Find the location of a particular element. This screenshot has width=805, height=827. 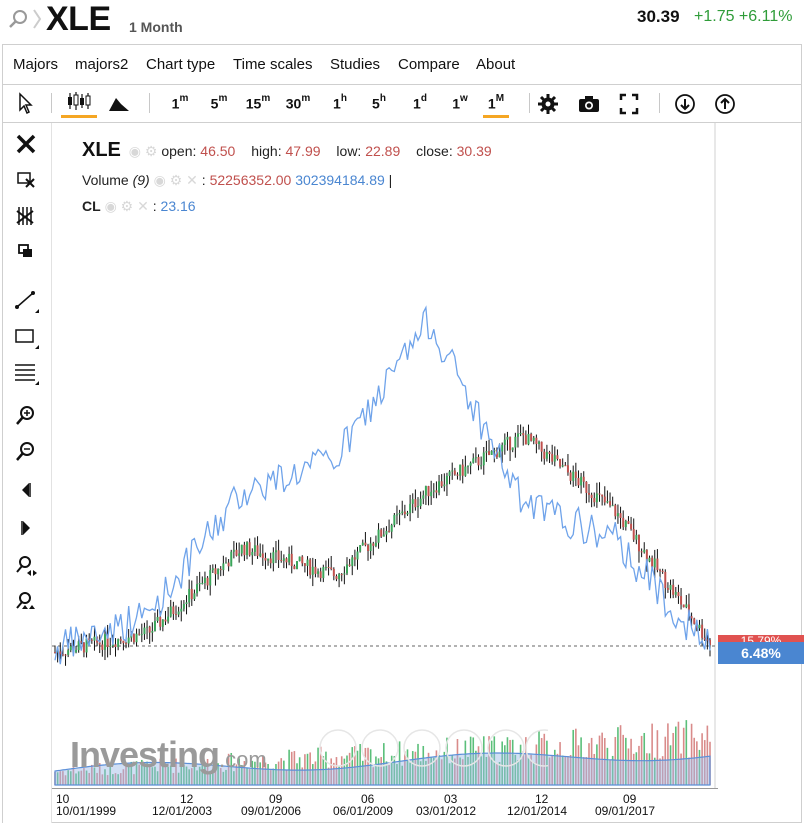

upload-cloud-icon is located at coordinates (725, 104).